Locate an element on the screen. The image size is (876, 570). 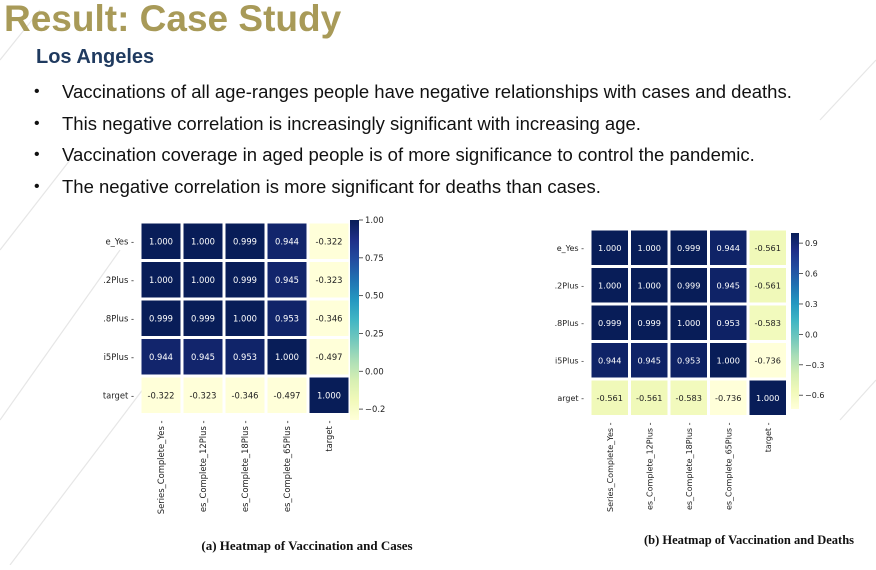
slide-subtitle: Los Angeles is located at coordinates (95, 57).